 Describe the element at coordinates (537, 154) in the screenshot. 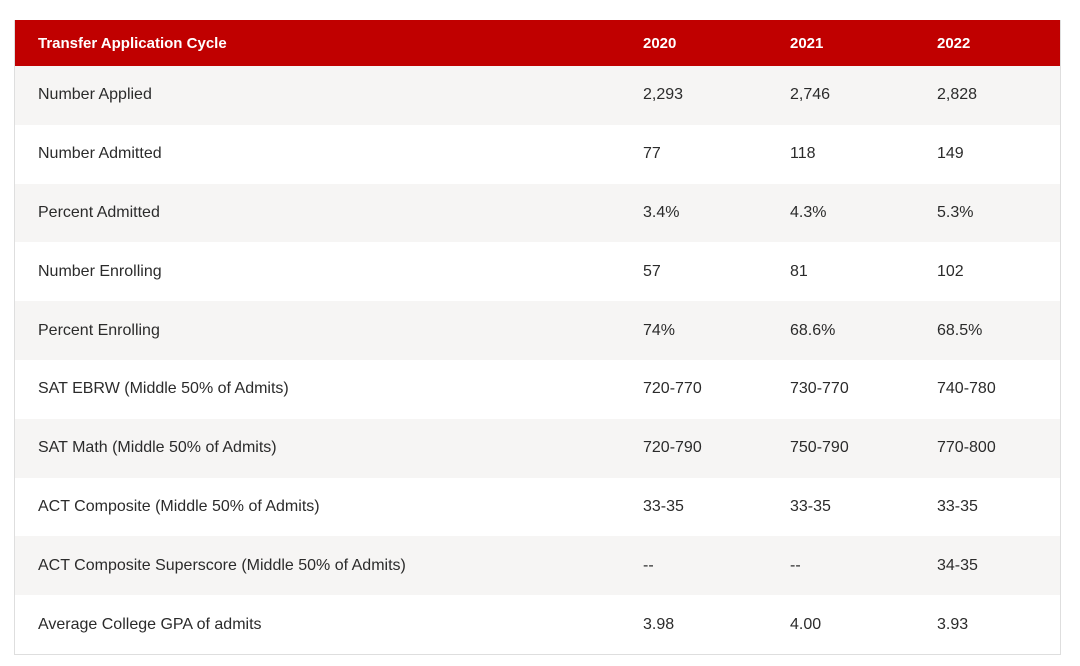

I see `table-row: Number Admitted 77 118 149` at that location.